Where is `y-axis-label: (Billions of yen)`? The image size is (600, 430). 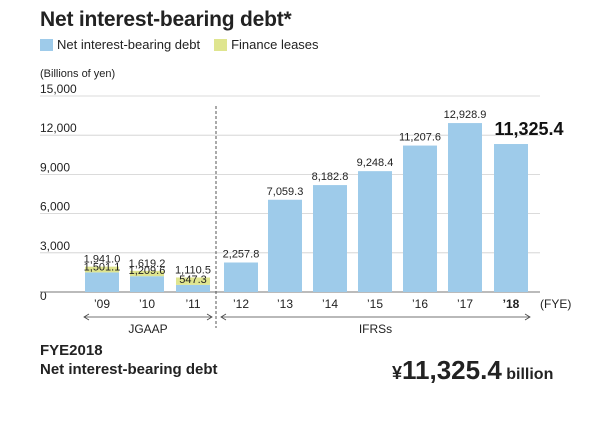 y-axis-label: (Billions of yen) is located at coordinates (77, 74).